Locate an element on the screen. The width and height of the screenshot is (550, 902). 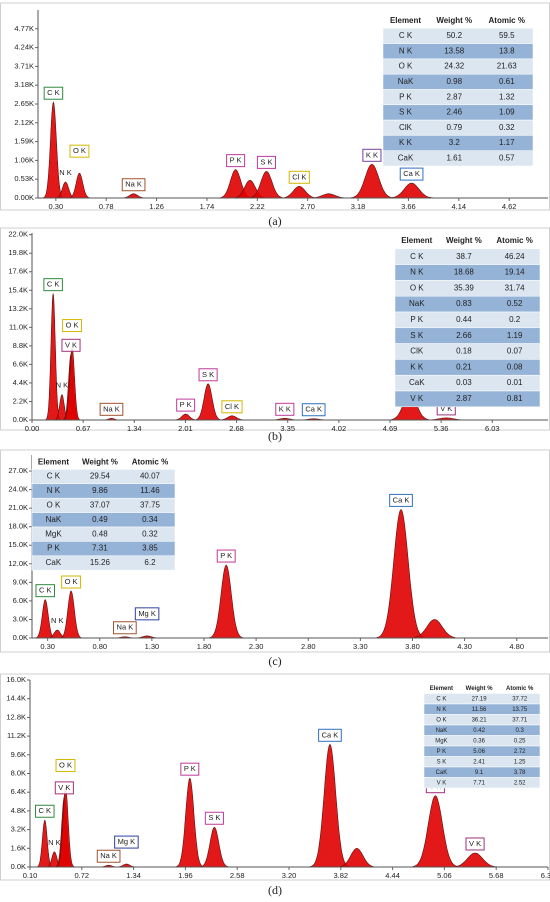
x-tick-label: 6.30 is located at coordinates (545, 875).